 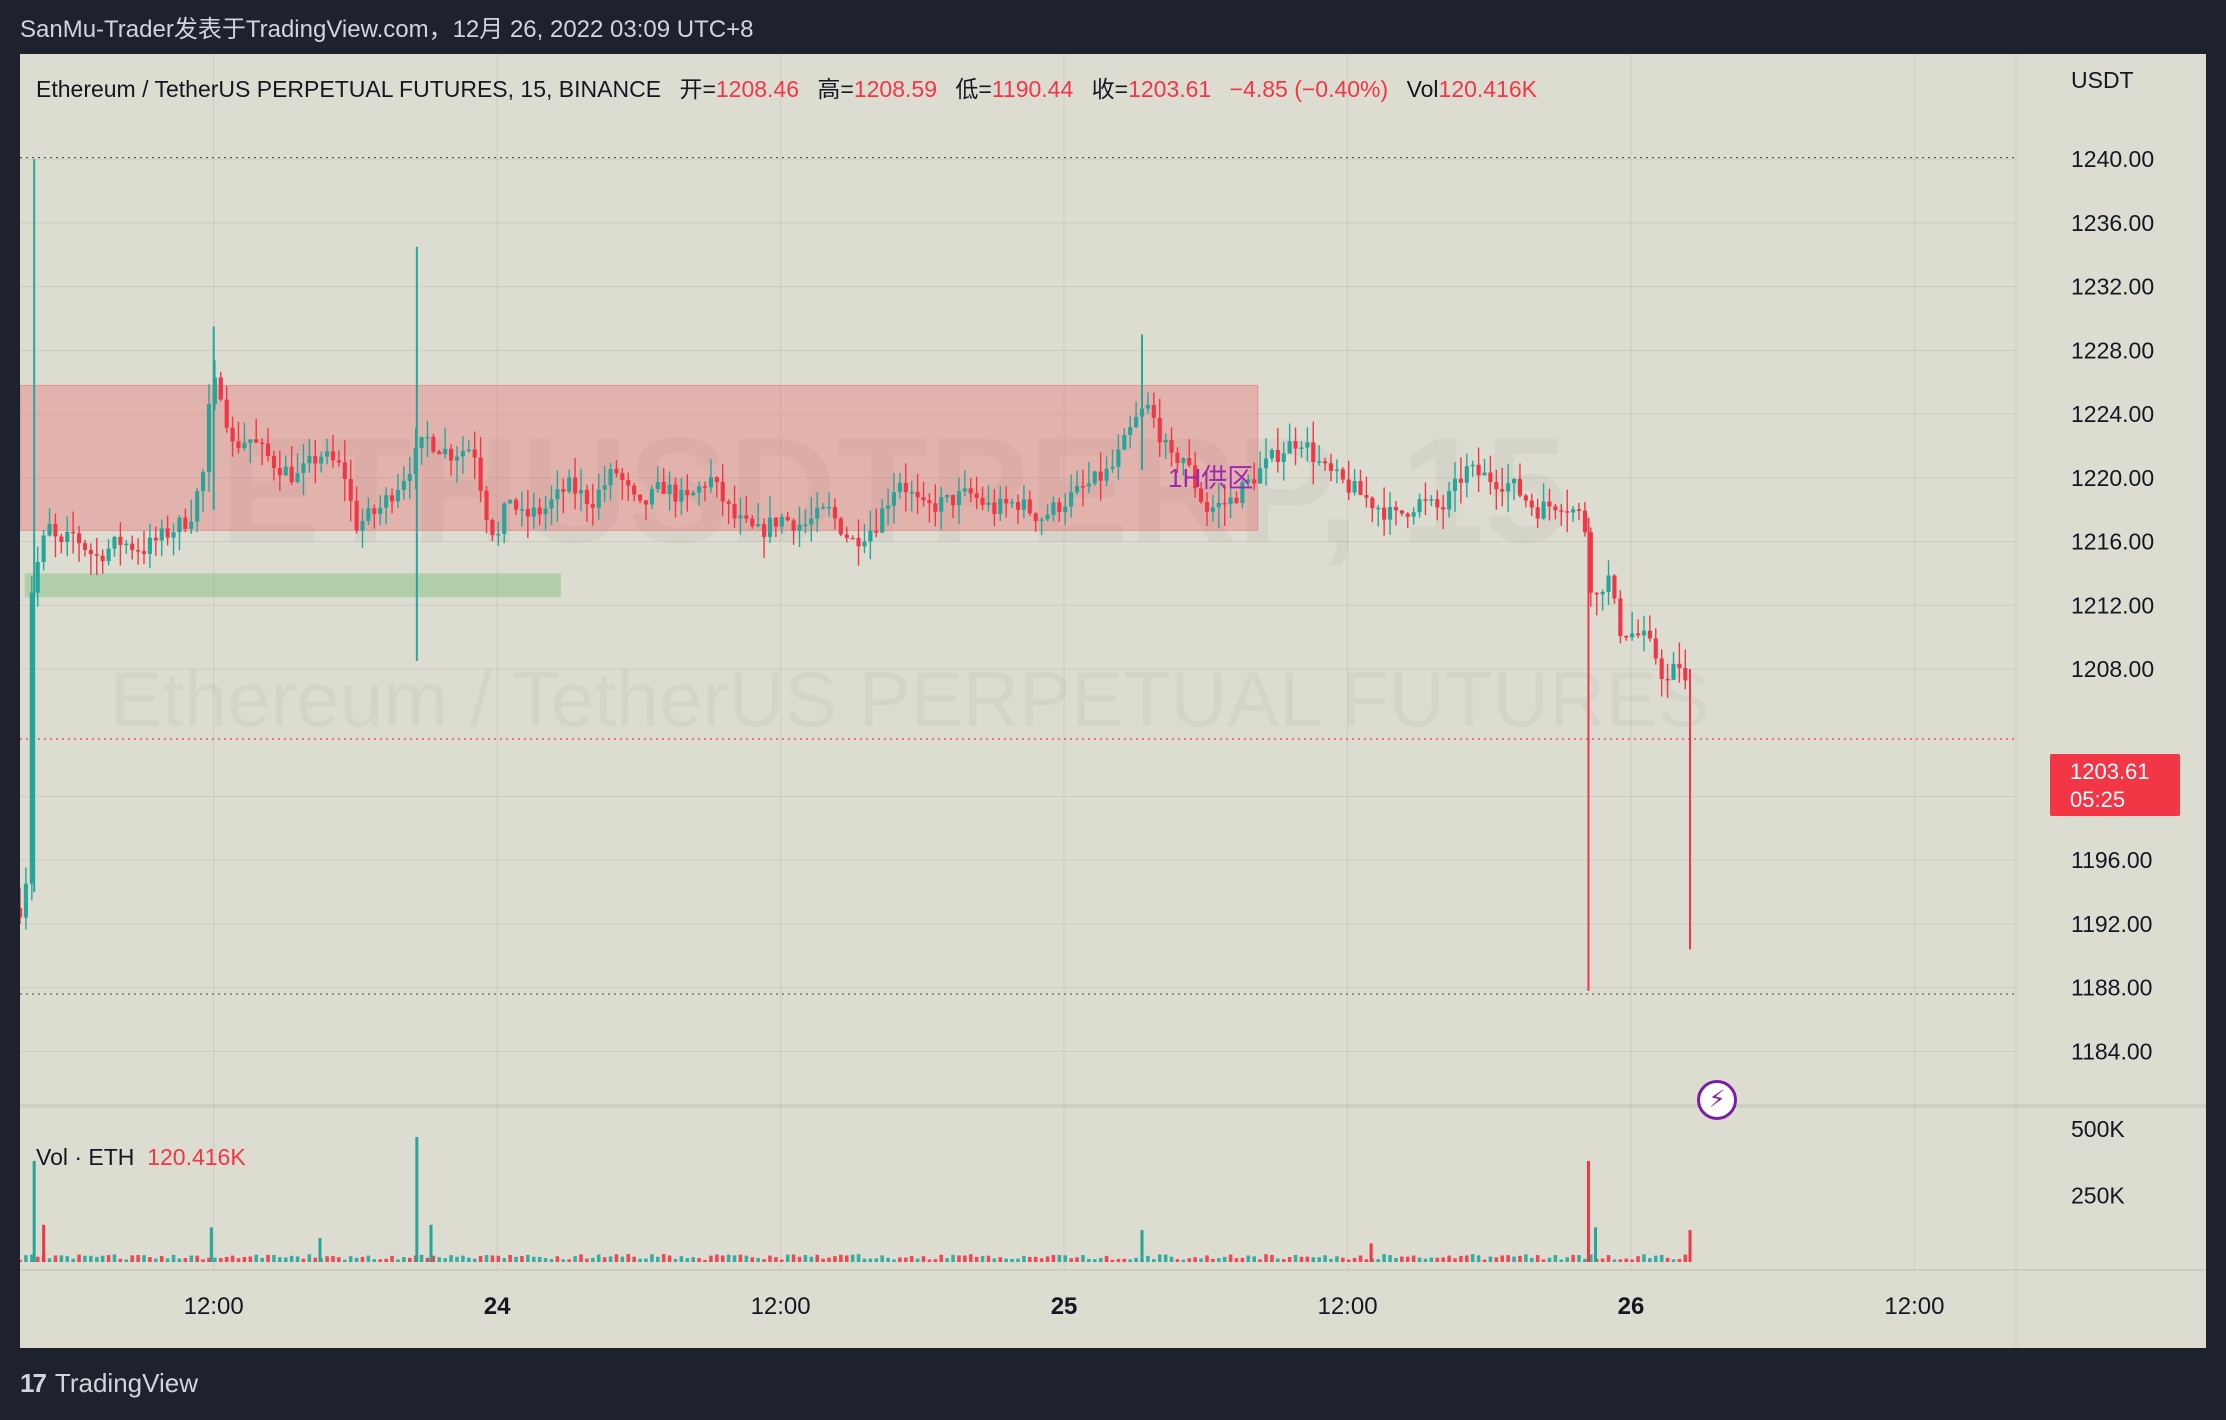 What do you see at coordinates (856, 1199) in the screenshot?
I see `volume-bars` at bounding box center [856, 1199].